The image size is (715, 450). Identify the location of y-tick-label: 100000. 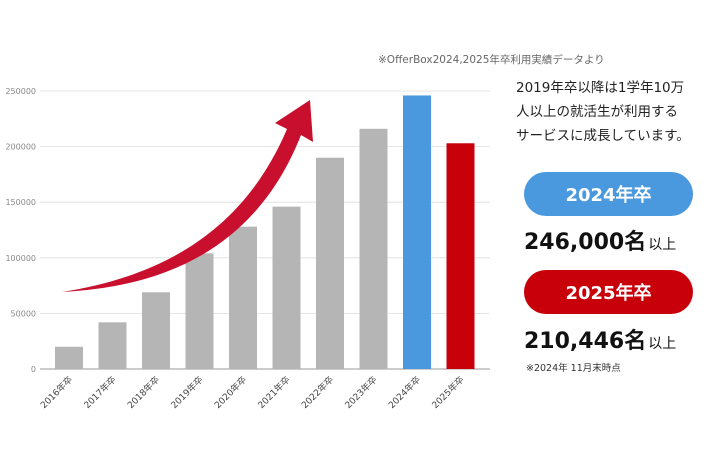
(20, 258).